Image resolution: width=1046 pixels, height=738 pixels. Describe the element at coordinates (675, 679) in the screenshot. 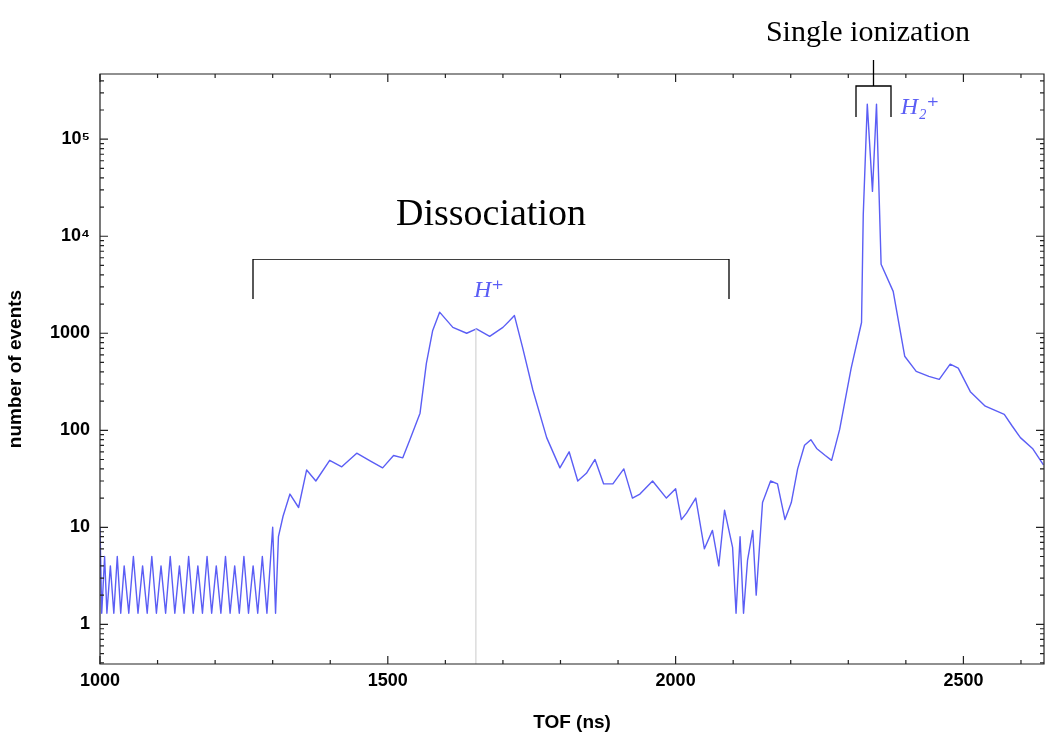

I see `x-tick-label: 2000` at that location.